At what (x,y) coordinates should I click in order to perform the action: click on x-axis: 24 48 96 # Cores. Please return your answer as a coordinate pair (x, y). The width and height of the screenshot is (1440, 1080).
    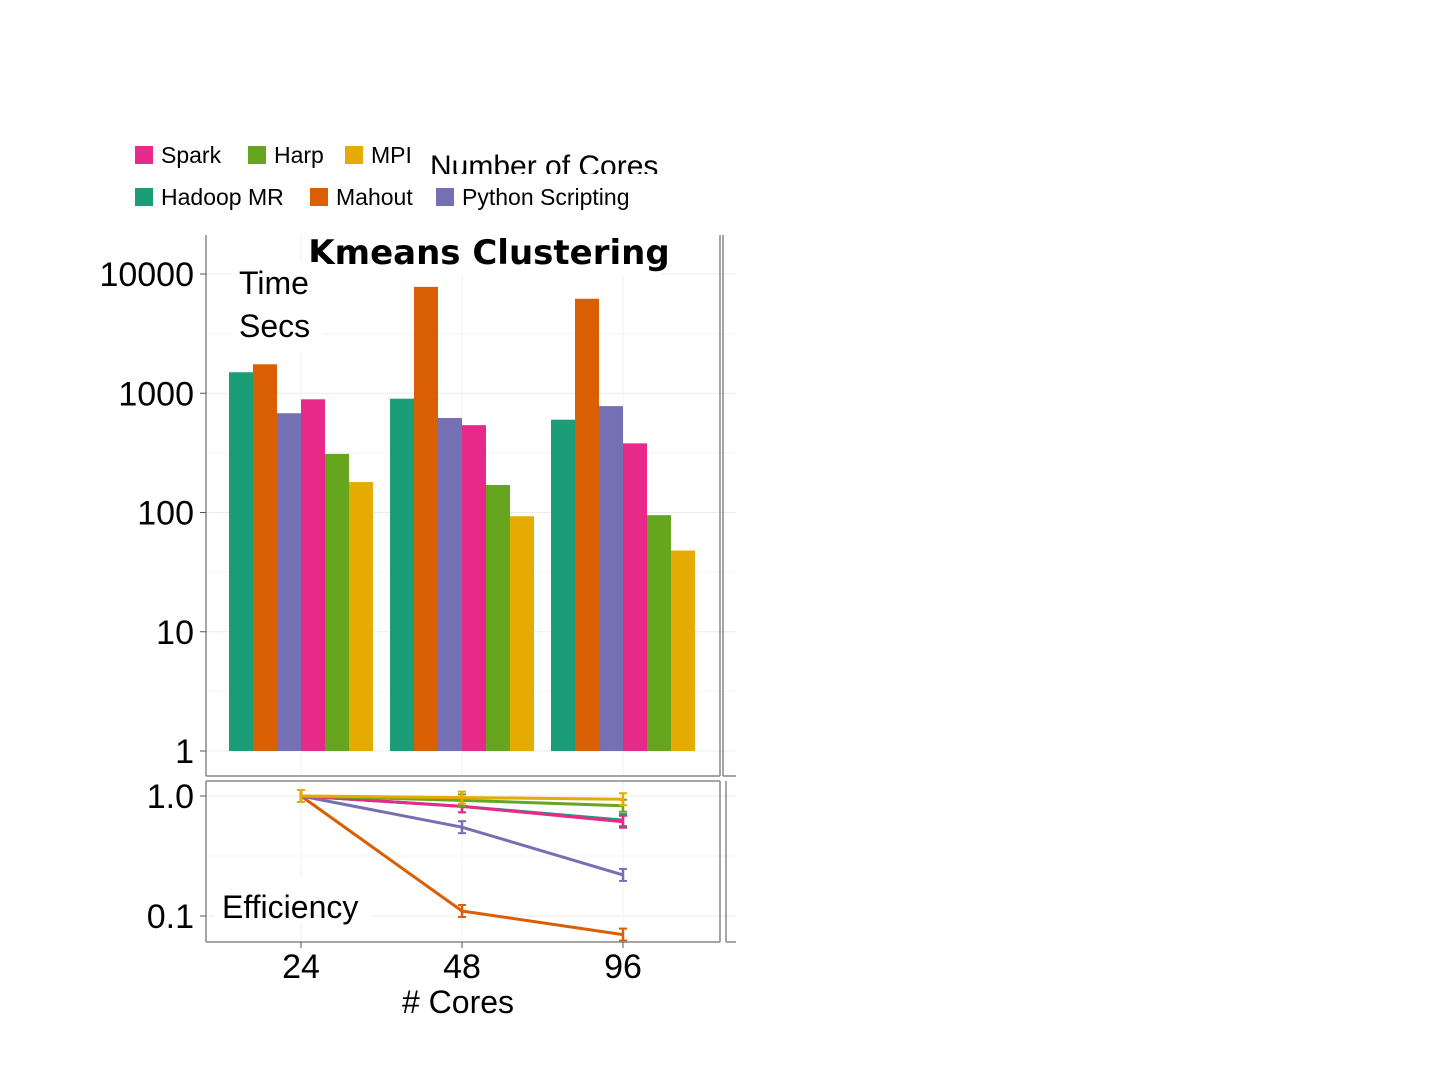
    Looking at the image, I should click on (462, 981).